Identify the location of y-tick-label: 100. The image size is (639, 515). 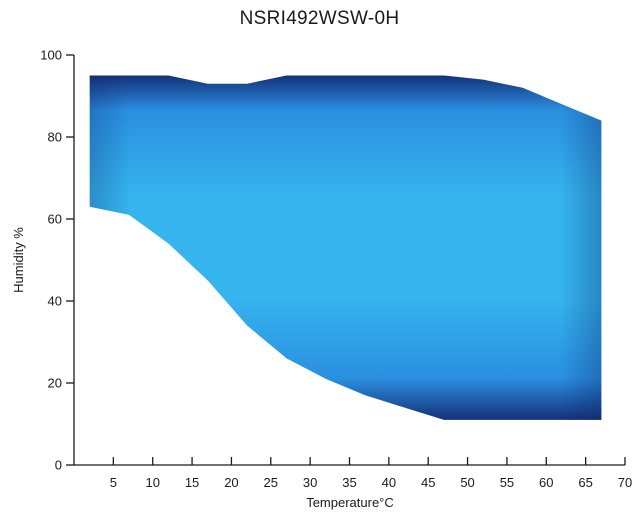
(51, 55).